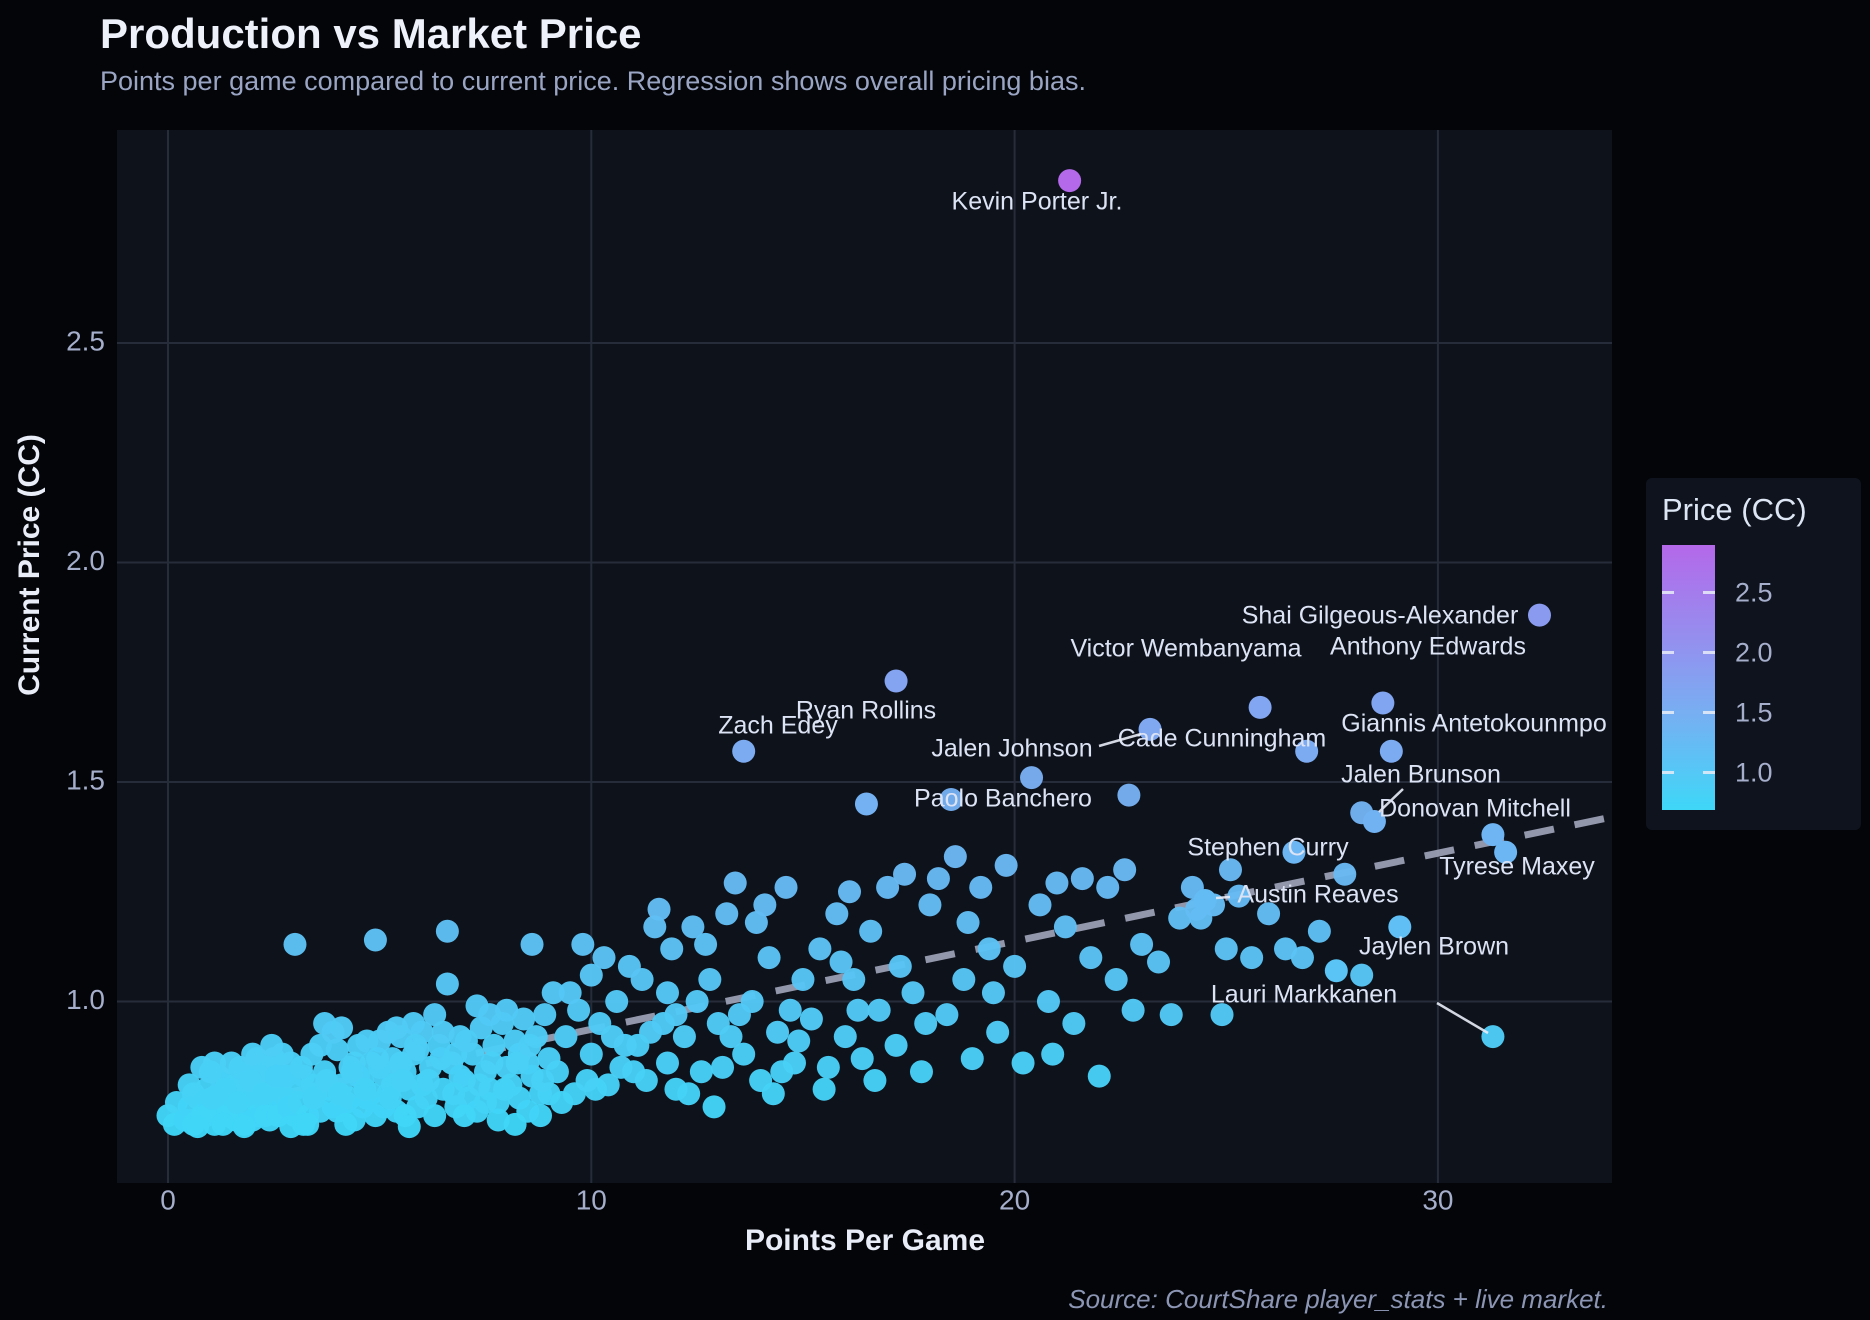 This screenshot has height=1320, width=1870. Describe the element at coordinates (85, 560) in the screenshot. I see `y-tick-label: 2.0` at that location.